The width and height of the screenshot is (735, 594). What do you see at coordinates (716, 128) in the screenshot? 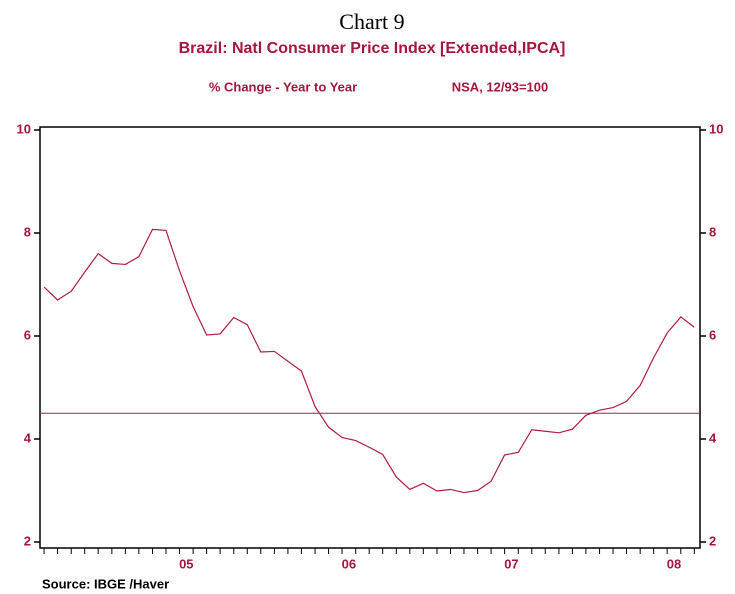
I see `y2-tick-label: 10` at bounding box center [716, 128].